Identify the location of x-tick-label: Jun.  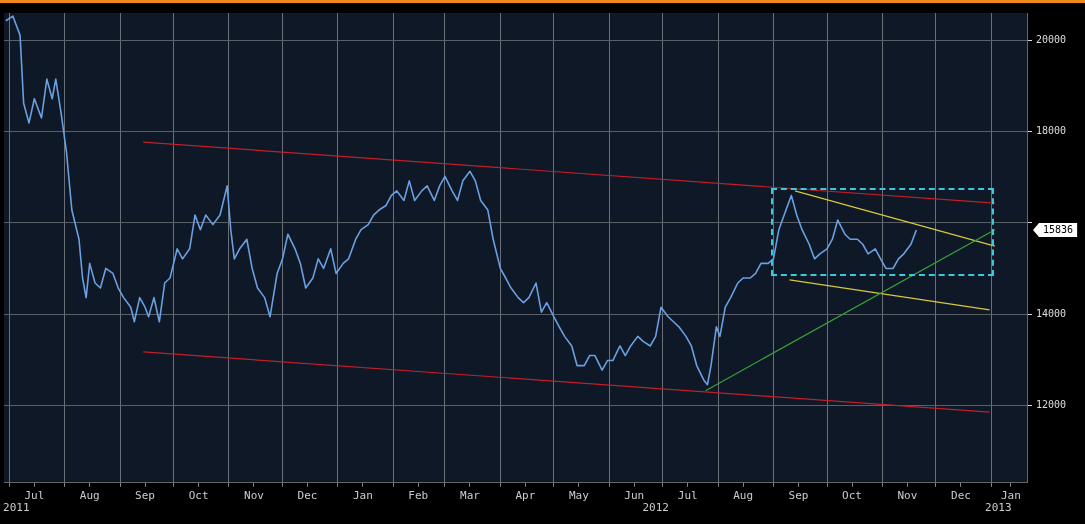
(634, 496).